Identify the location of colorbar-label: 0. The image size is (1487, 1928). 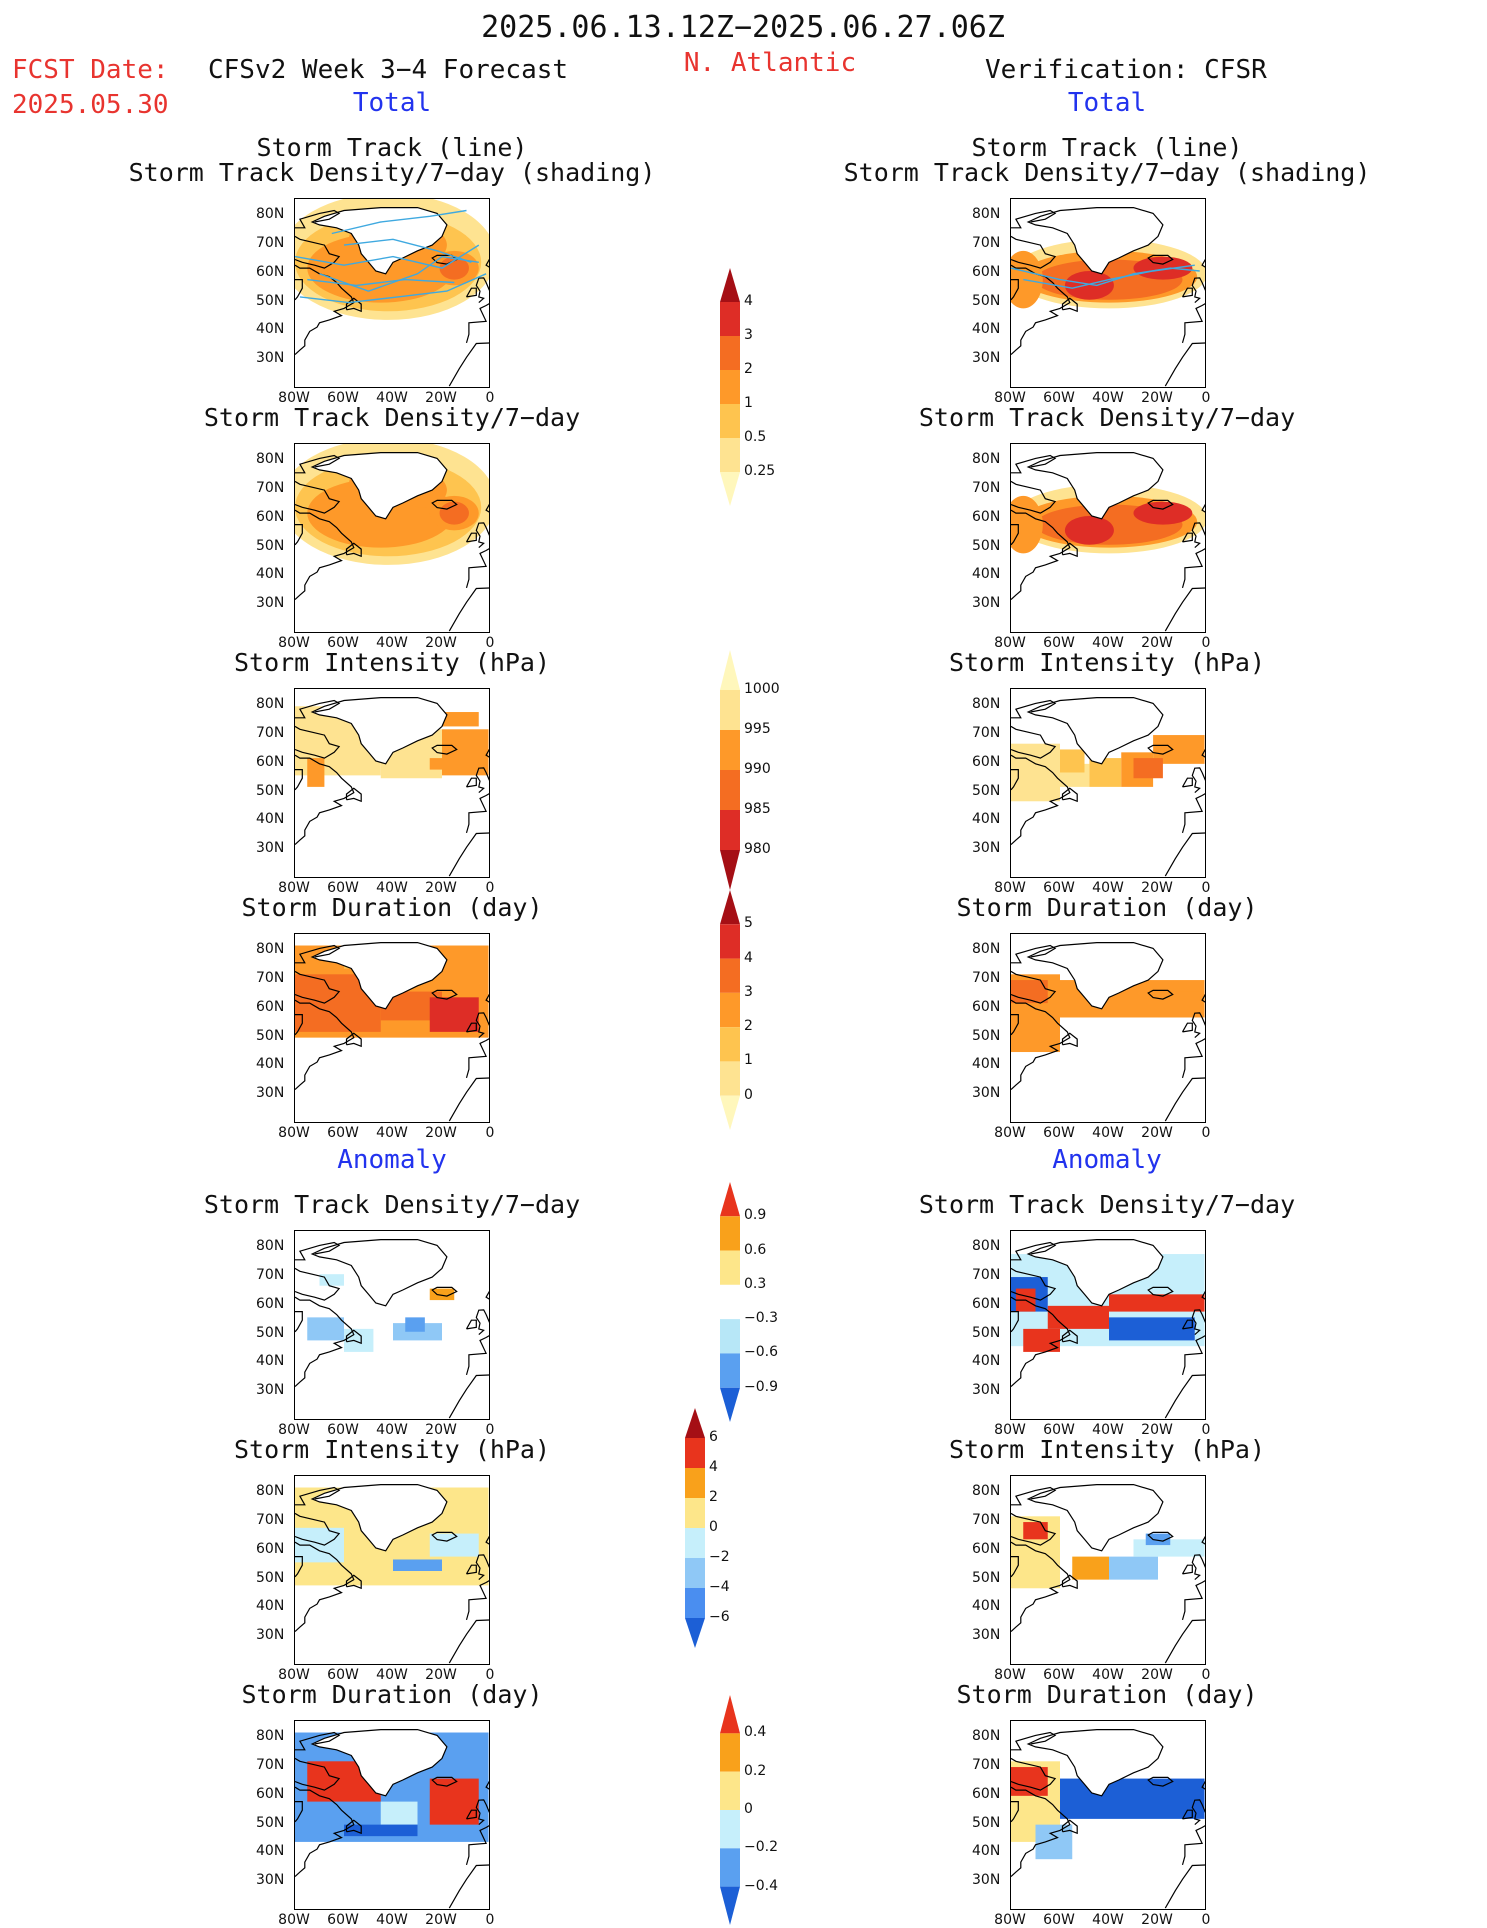
(713, 1527).